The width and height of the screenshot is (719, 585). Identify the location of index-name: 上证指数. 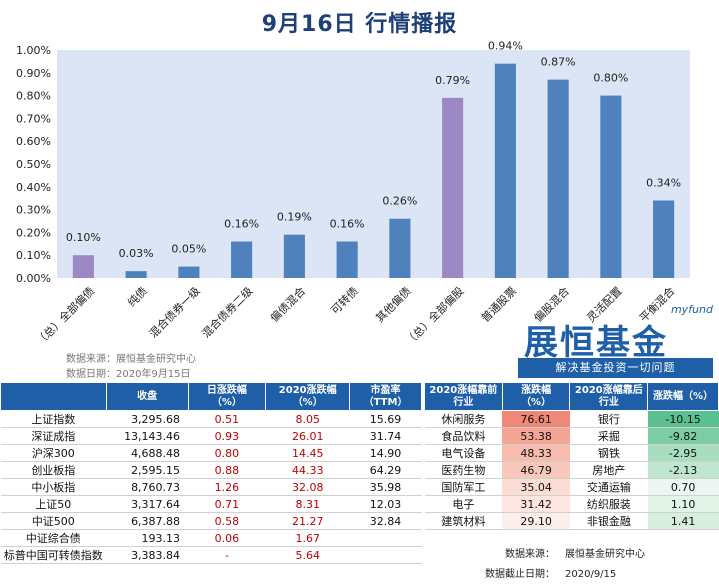
(53, 419).